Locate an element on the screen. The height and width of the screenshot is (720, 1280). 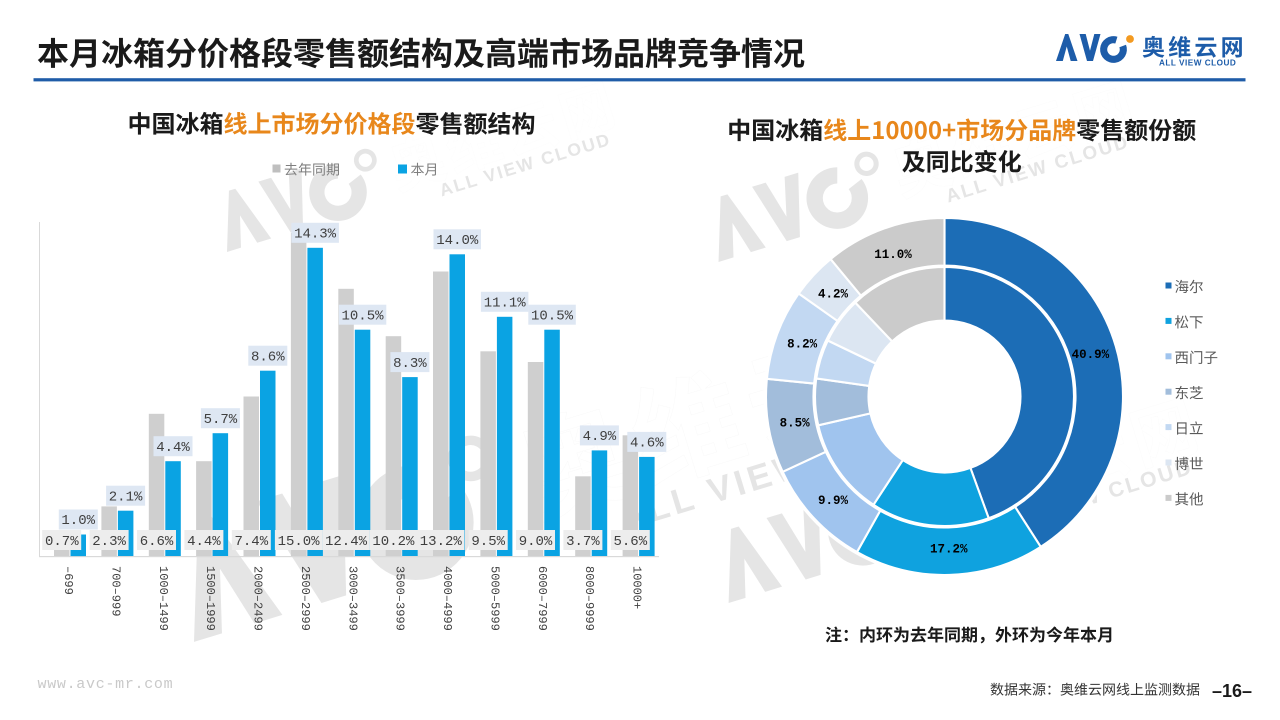
svg-text: ALL VIEW CLOUD is located at coordinates (1197, 63).